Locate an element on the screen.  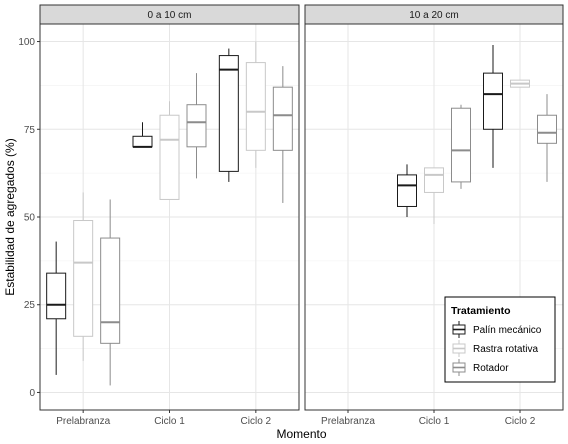
legend-items: Palín mecánico Rastra rotativa Rotador is located at coordinates (497, 348).